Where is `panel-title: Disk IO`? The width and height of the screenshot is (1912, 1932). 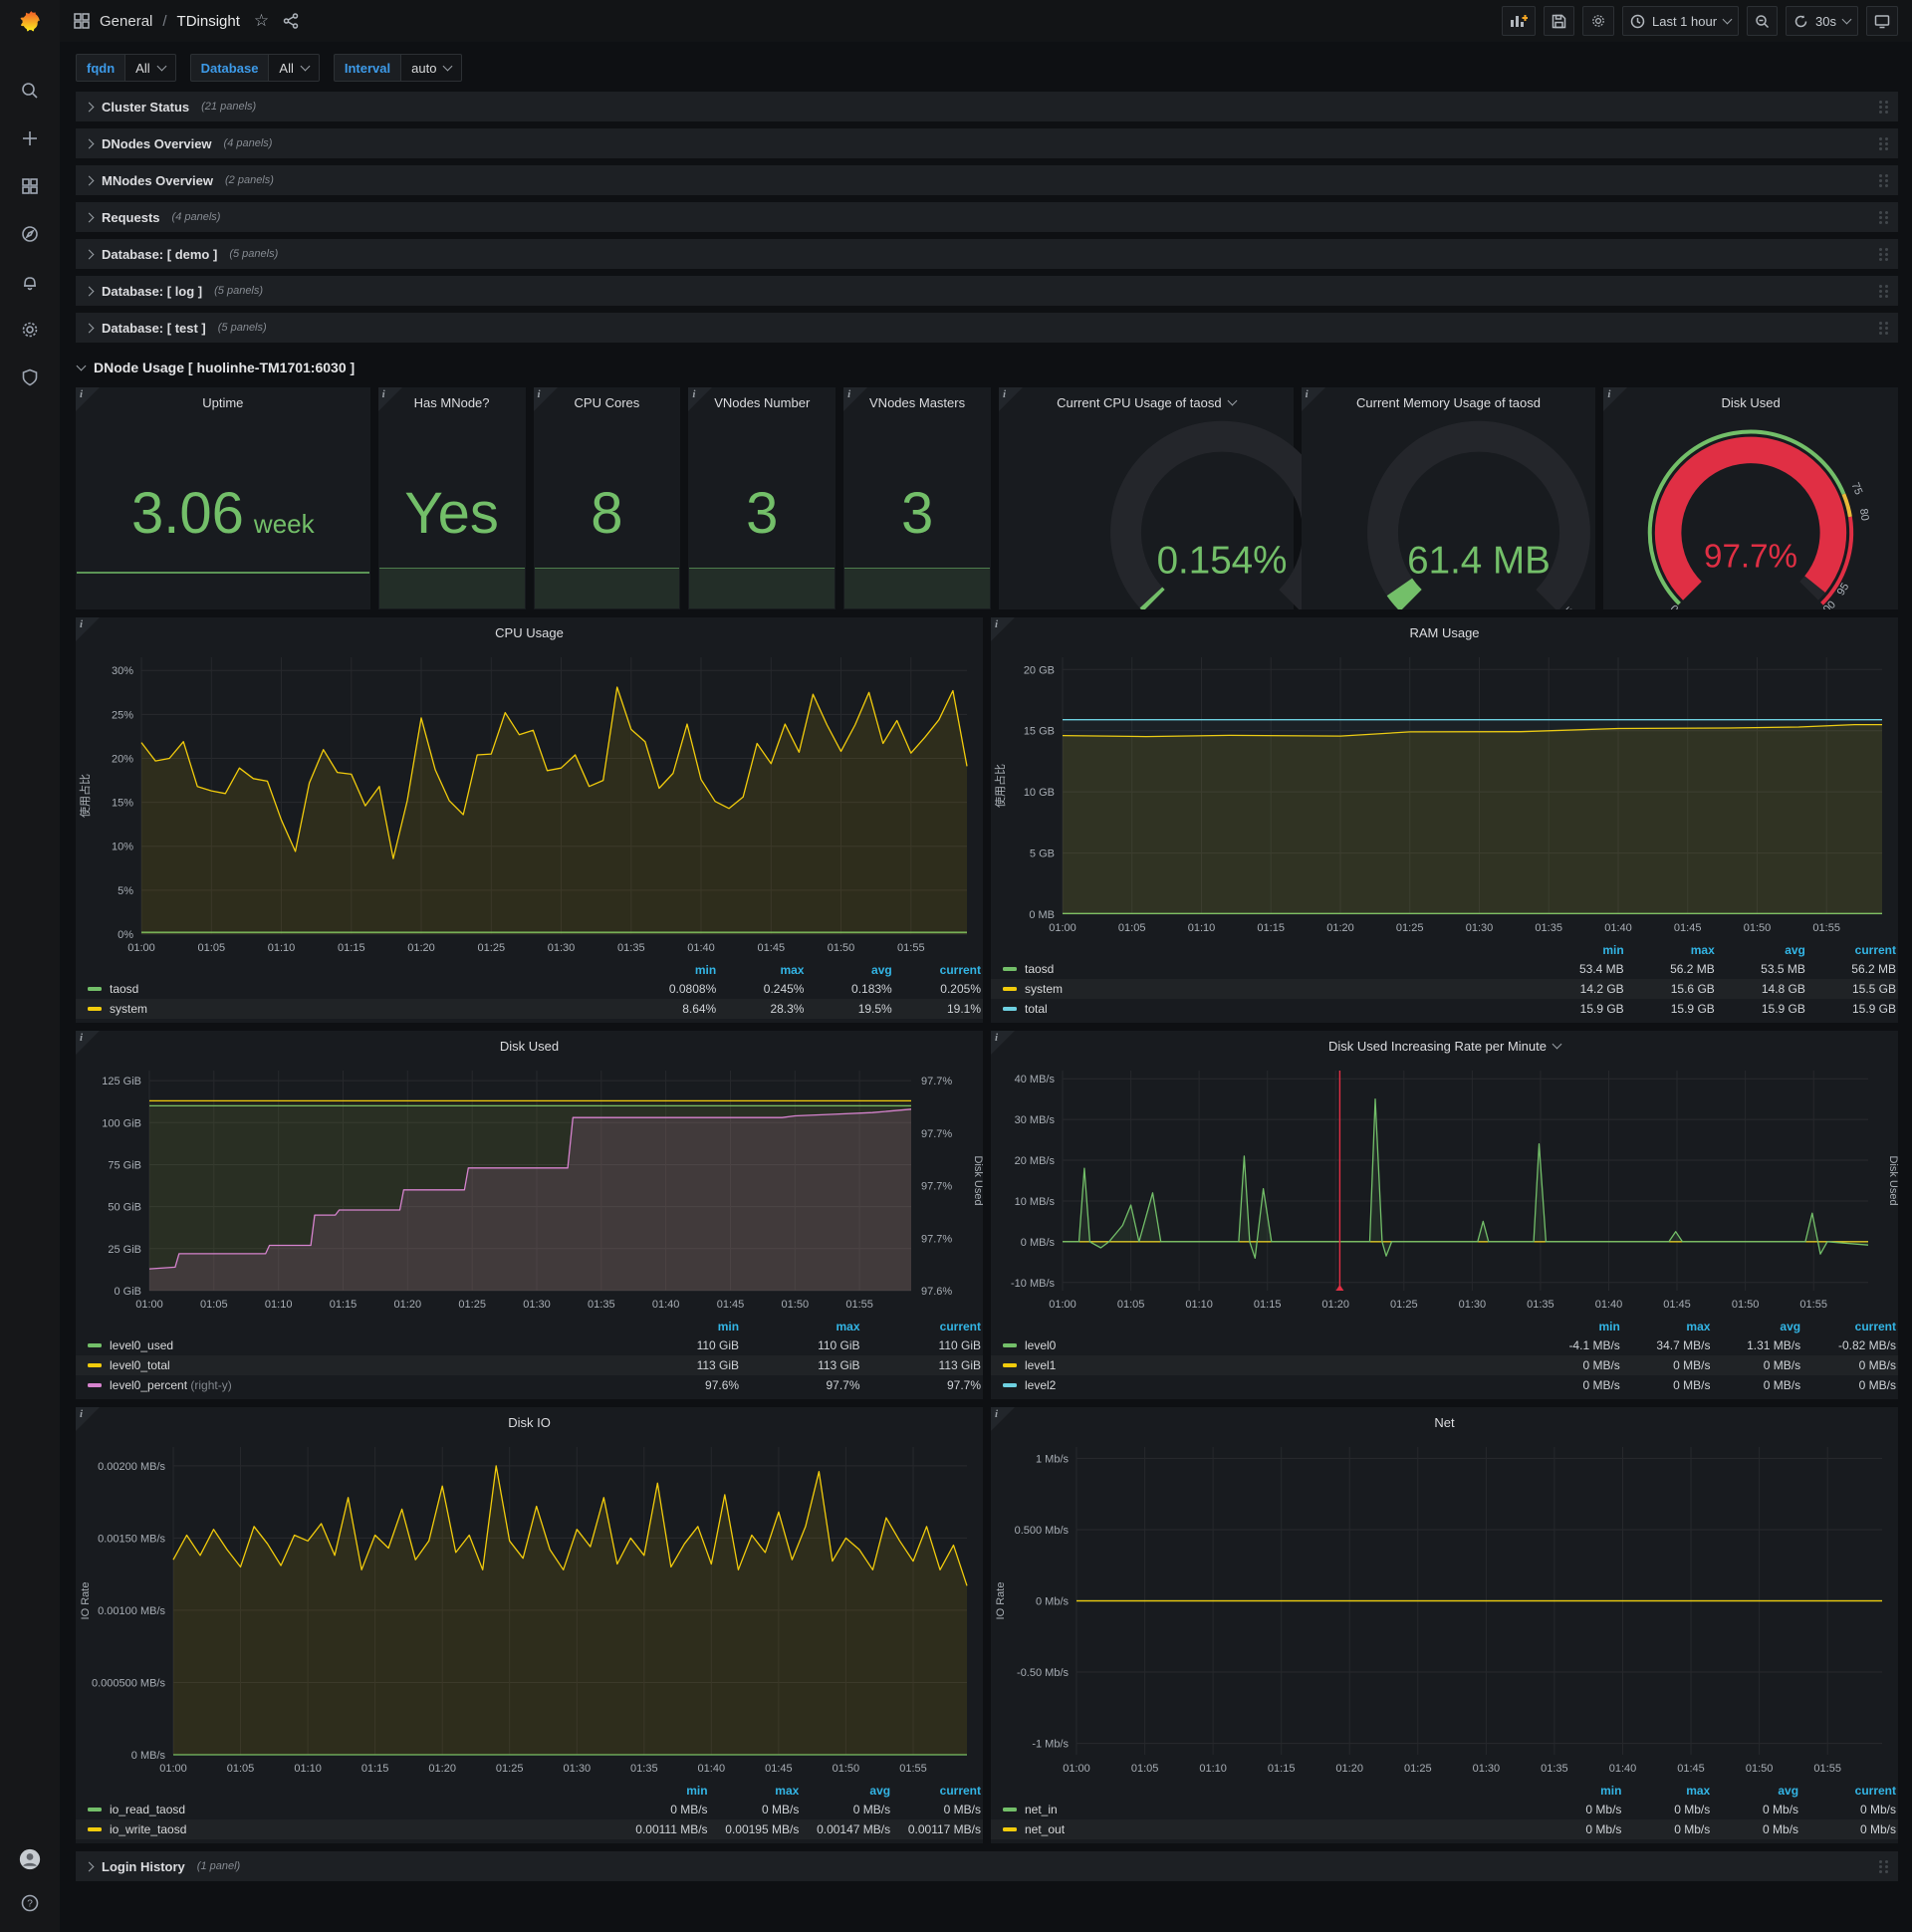
panel-title: Disk IO is located at coordinates (529, 1422).